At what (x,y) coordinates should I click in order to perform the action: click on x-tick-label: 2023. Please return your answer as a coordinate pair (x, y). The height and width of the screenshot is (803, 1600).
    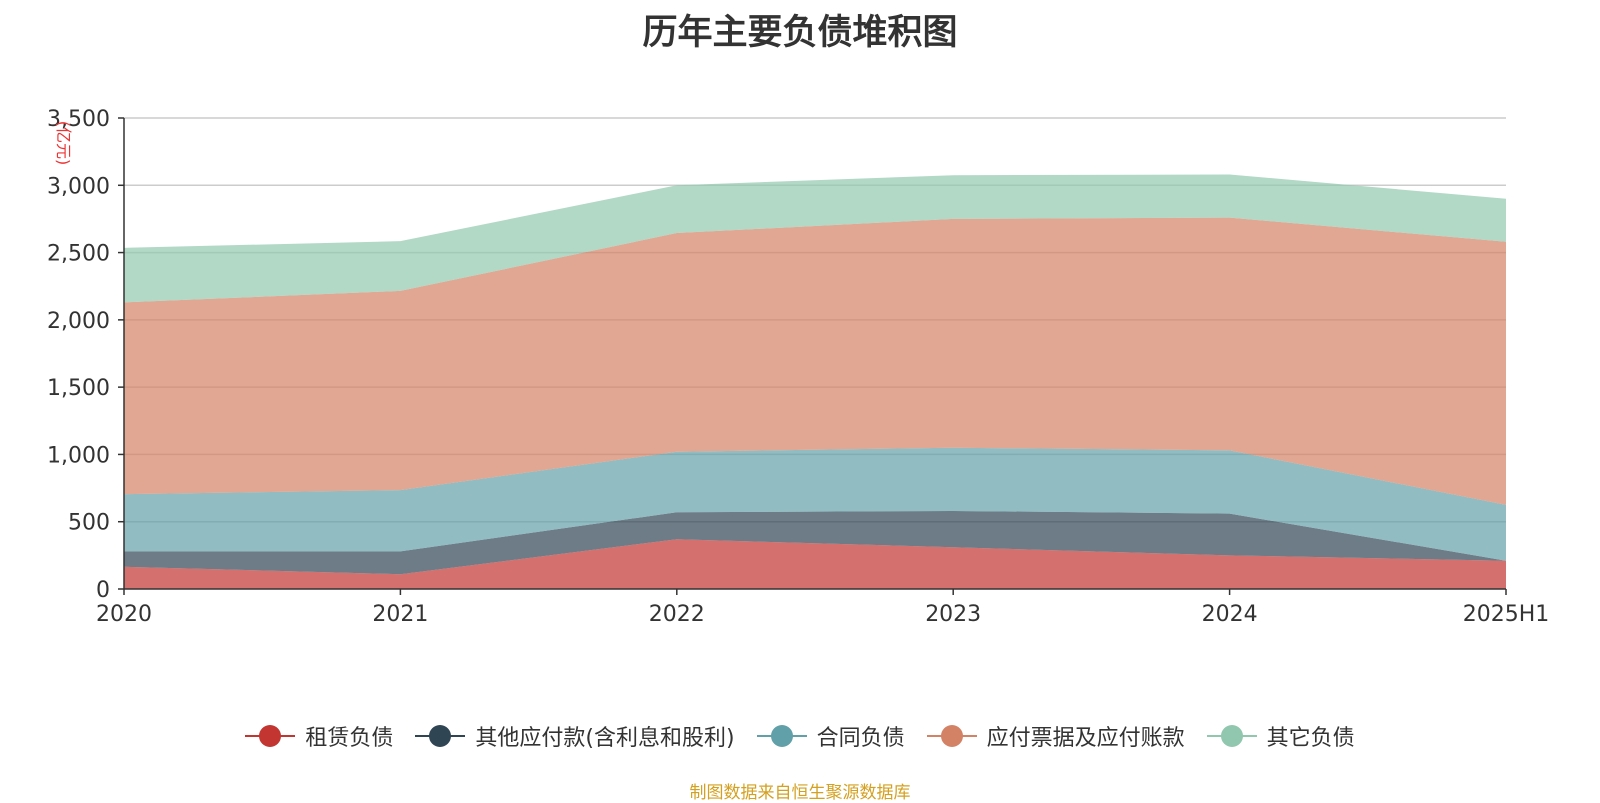
    Looking at the image, I should click on (953, 614).